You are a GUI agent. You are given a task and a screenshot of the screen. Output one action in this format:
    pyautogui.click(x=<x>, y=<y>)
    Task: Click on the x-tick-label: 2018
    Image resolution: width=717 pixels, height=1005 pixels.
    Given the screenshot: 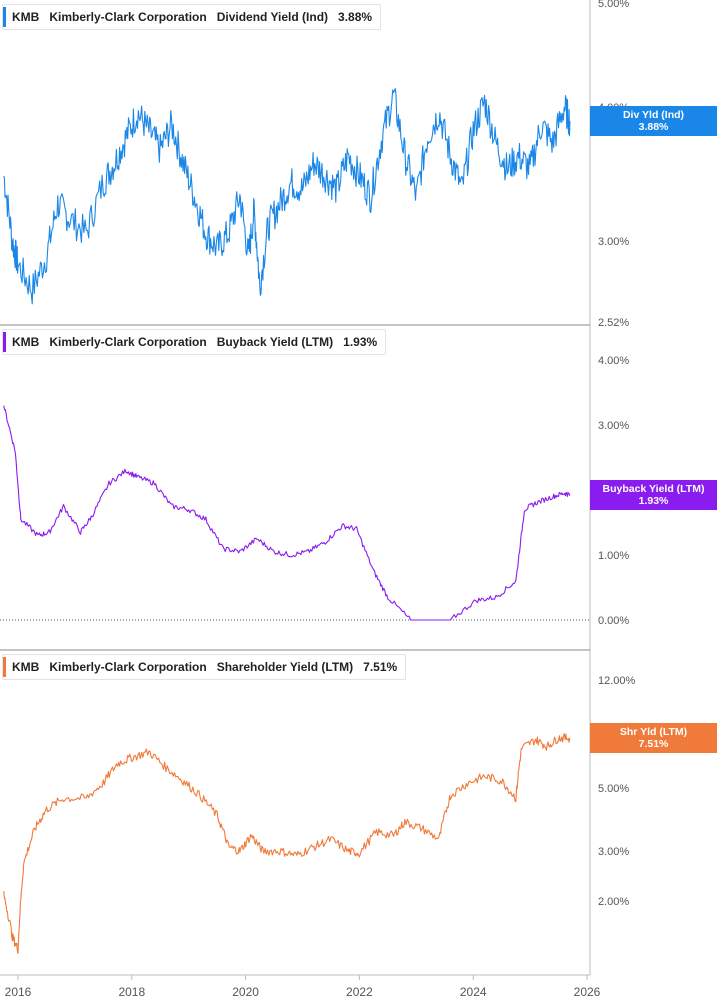 What is the action you would take?
    pyautogui.click(x=131, y=992)
    